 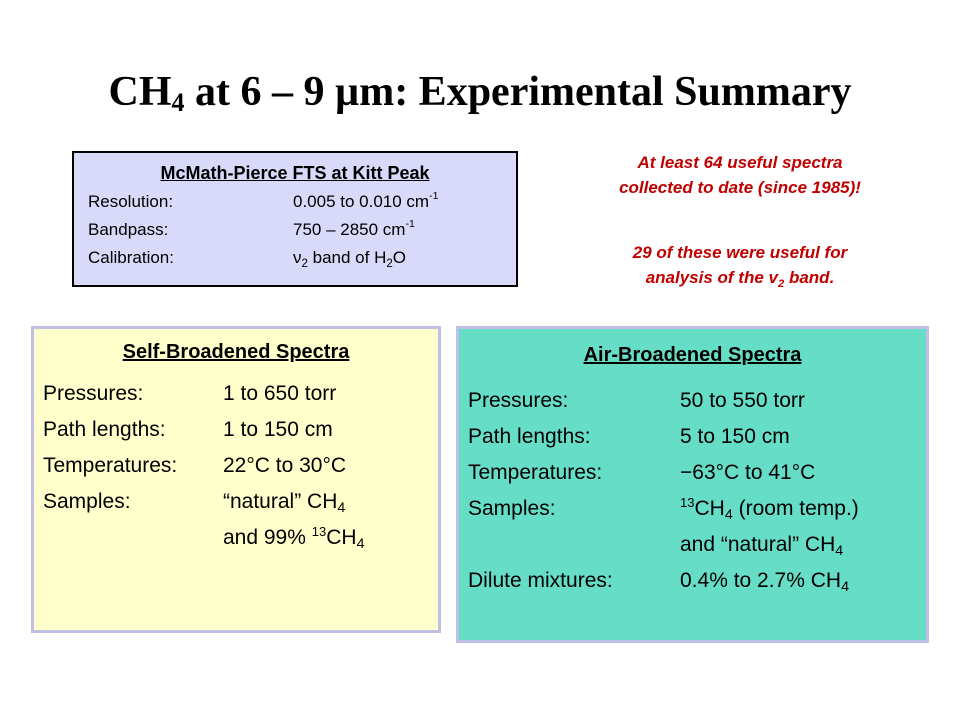 I want to click on fts-heading: McMath-Pierce FTS at Kitt Peak, so click(x=295, y=173).